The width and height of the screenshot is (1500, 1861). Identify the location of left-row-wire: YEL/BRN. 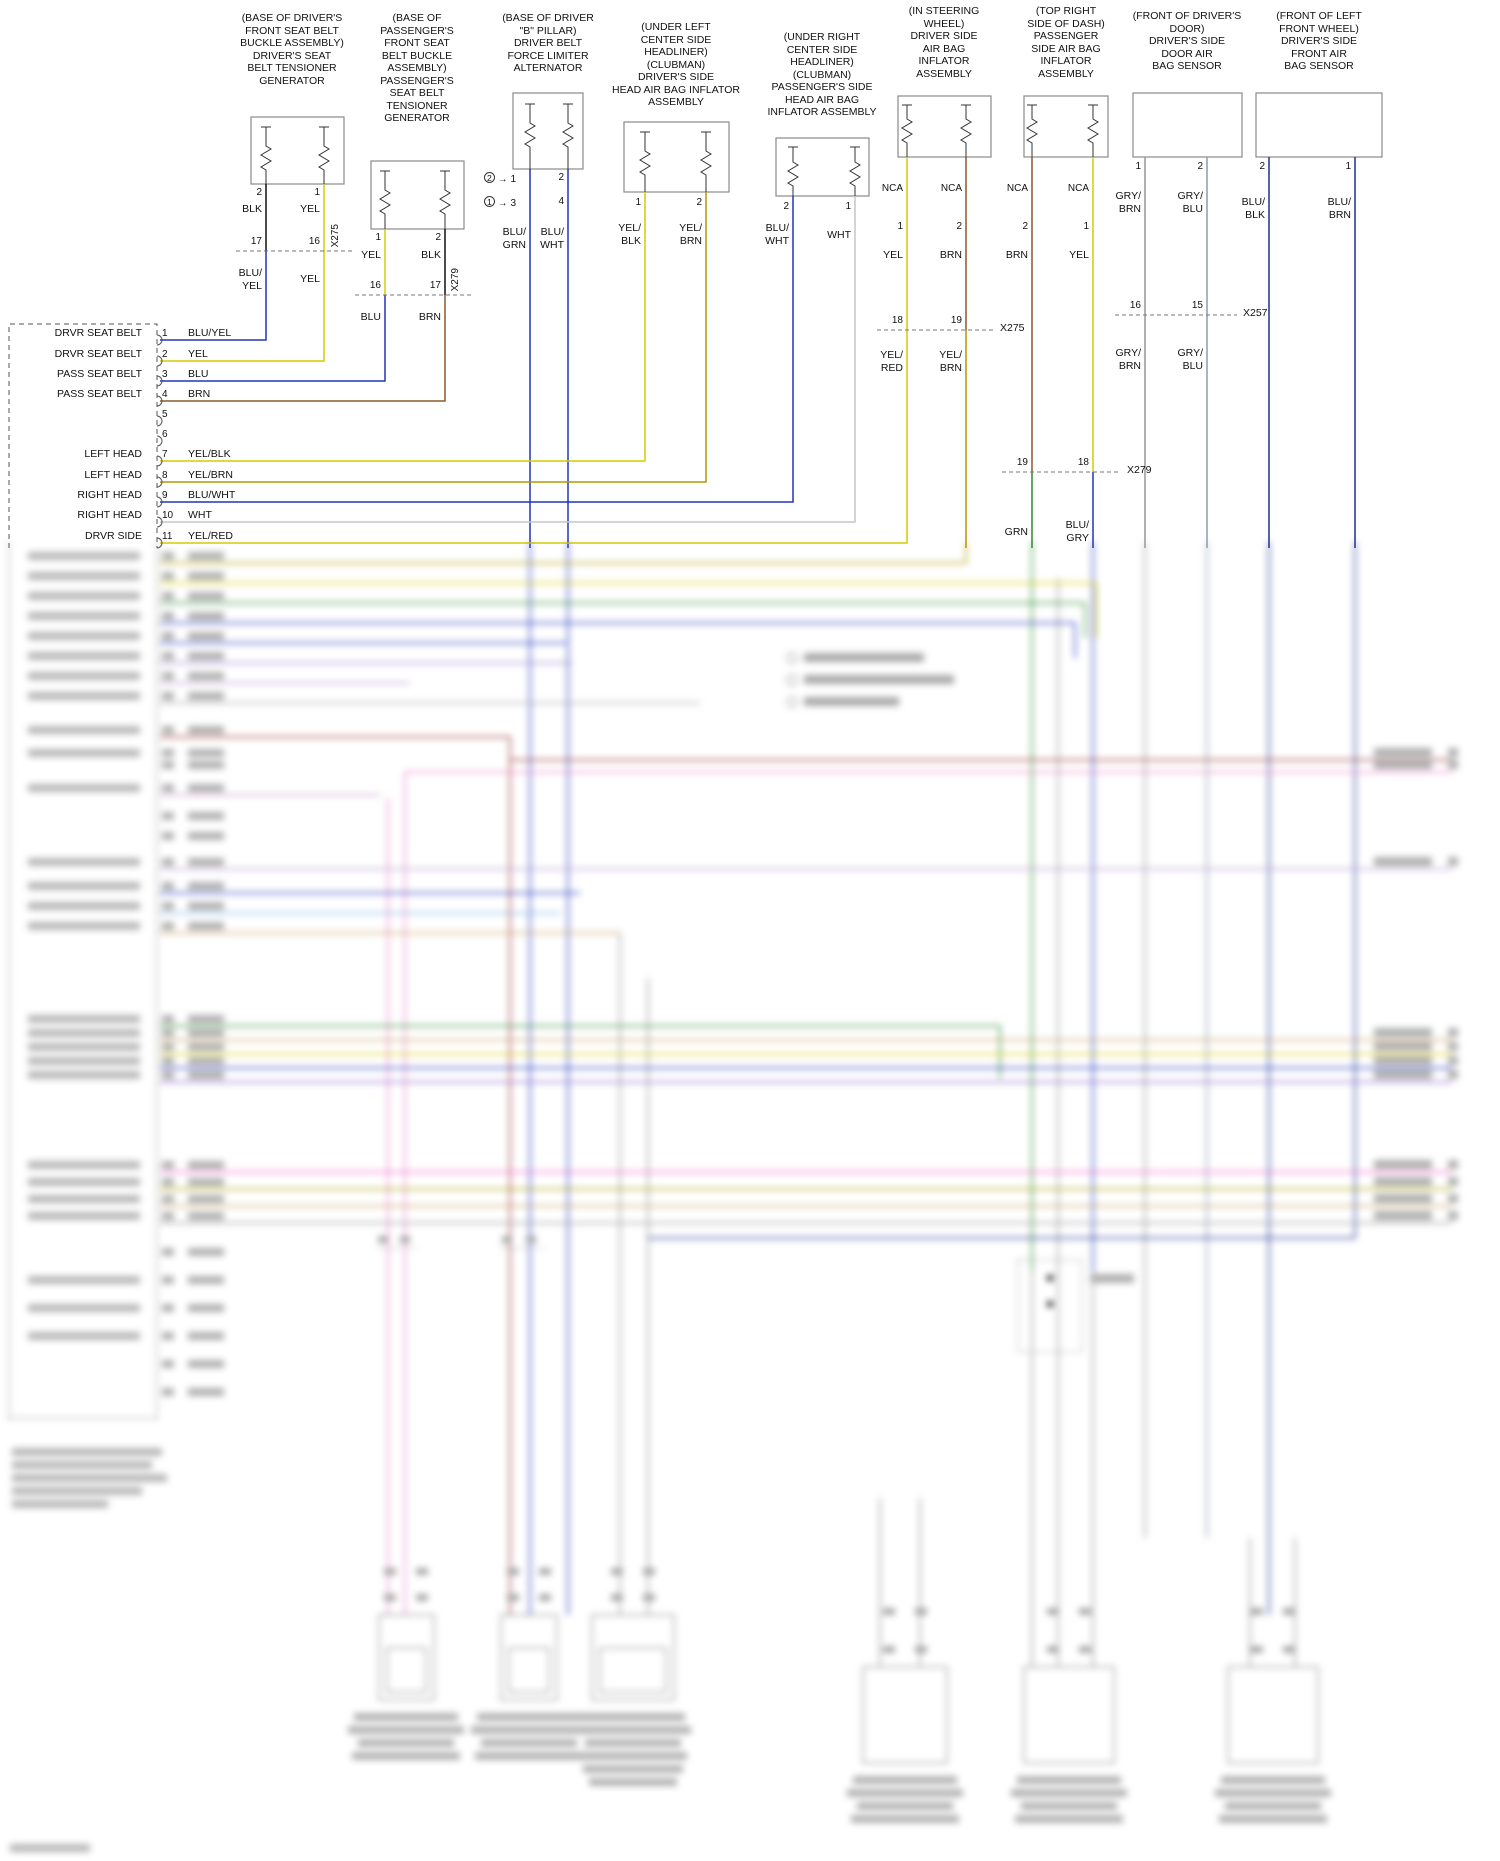
(210, 475).